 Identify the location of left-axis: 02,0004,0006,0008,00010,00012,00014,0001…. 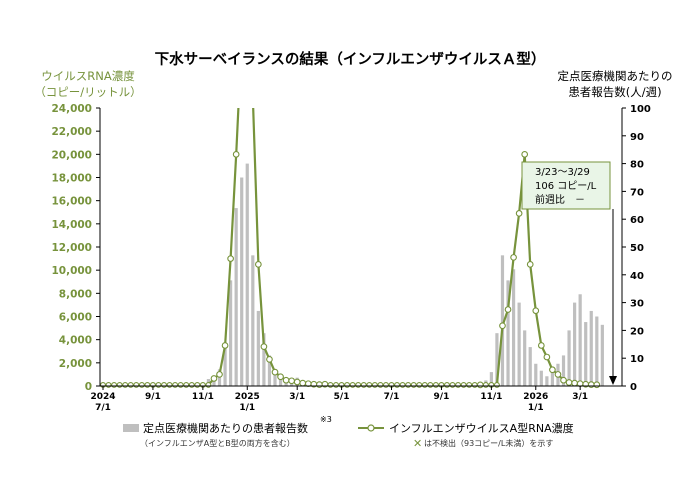
(75, 248).